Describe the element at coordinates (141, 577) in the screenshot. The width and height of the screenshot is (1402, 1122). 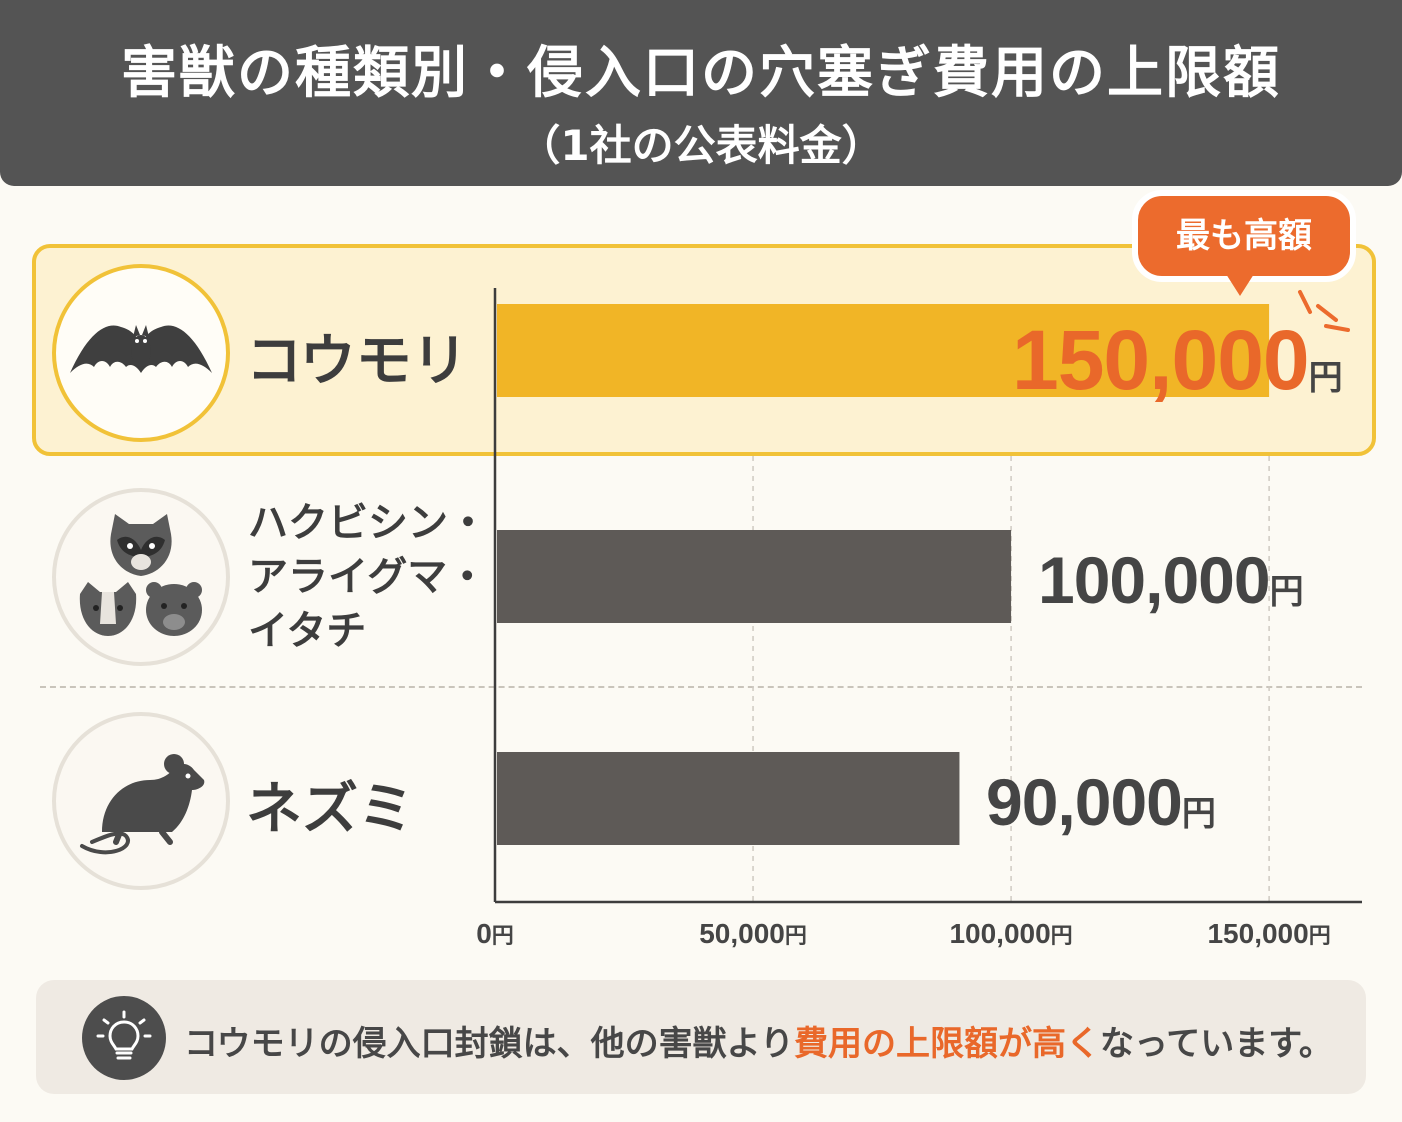
I see `masked-animals-icon` at that location.